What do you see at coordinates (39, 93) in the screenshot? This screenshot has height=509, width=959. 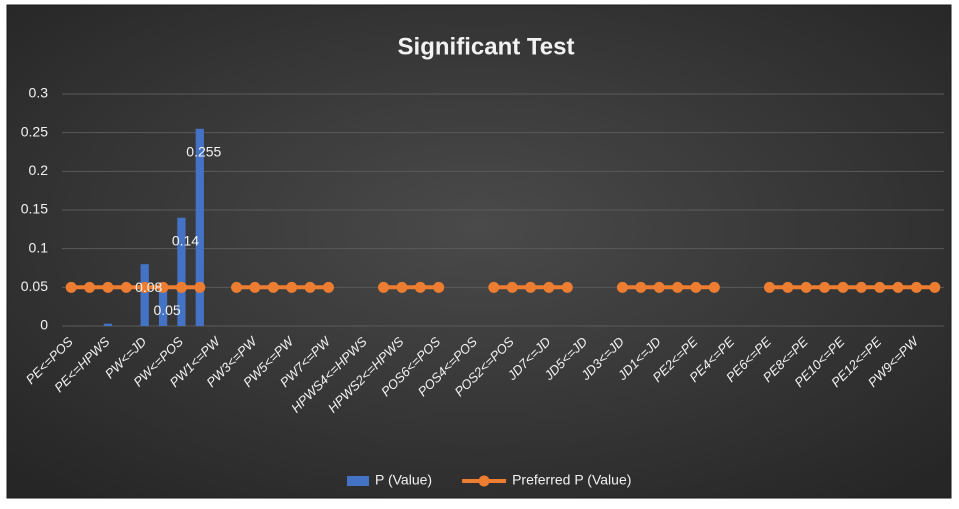 I see `y-tick-label: 0.3` at bounding box center [39, 93].